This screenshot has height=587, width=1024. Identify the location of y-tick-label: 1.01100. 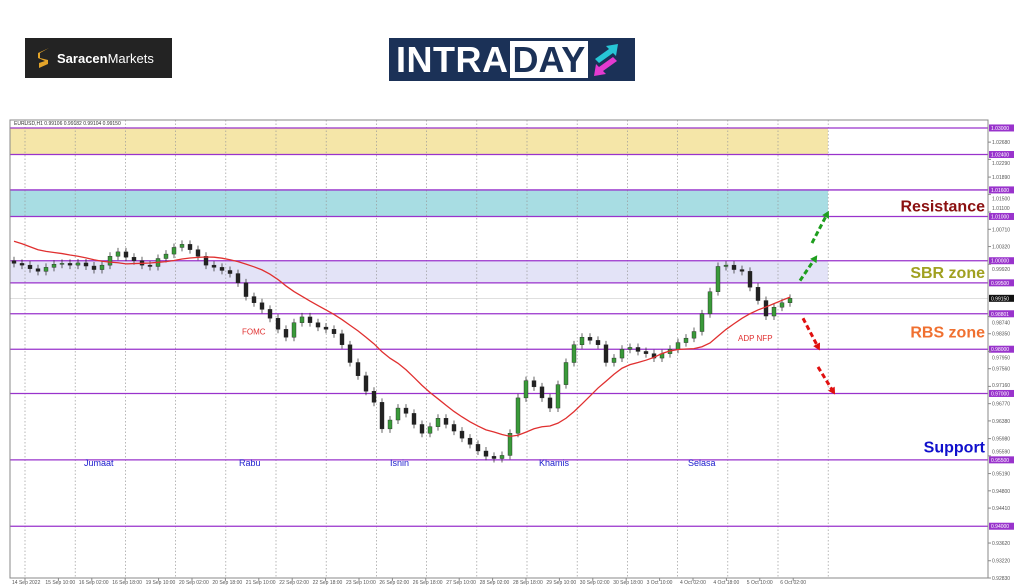
(1001, 209).